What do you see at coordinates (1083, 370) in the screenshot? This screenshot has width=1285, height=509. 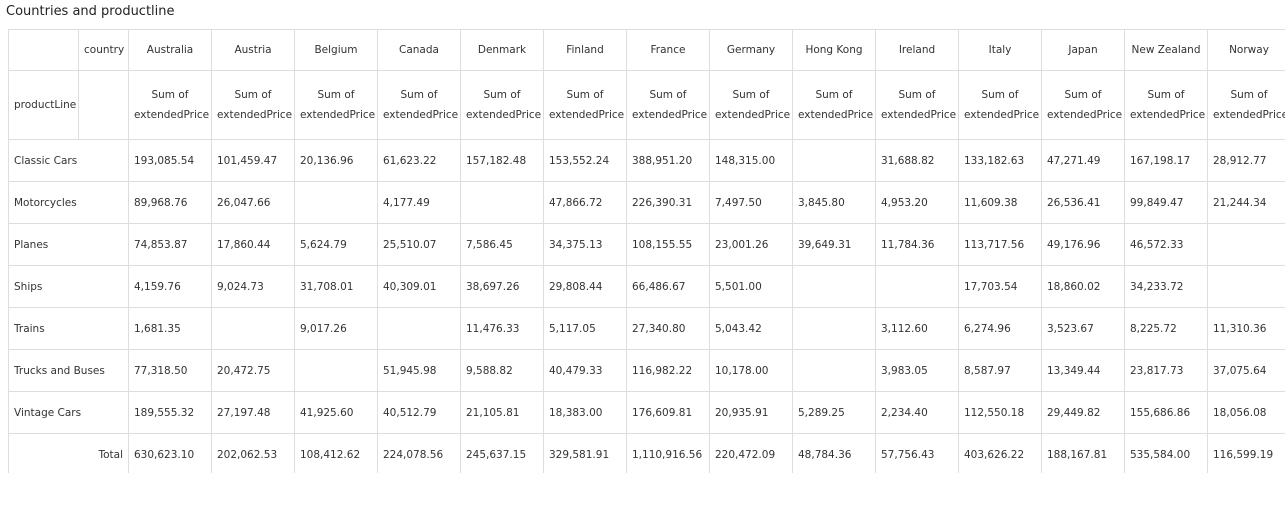 I see `value-cell: 13,349.44` at bounding box center [1083, 370].